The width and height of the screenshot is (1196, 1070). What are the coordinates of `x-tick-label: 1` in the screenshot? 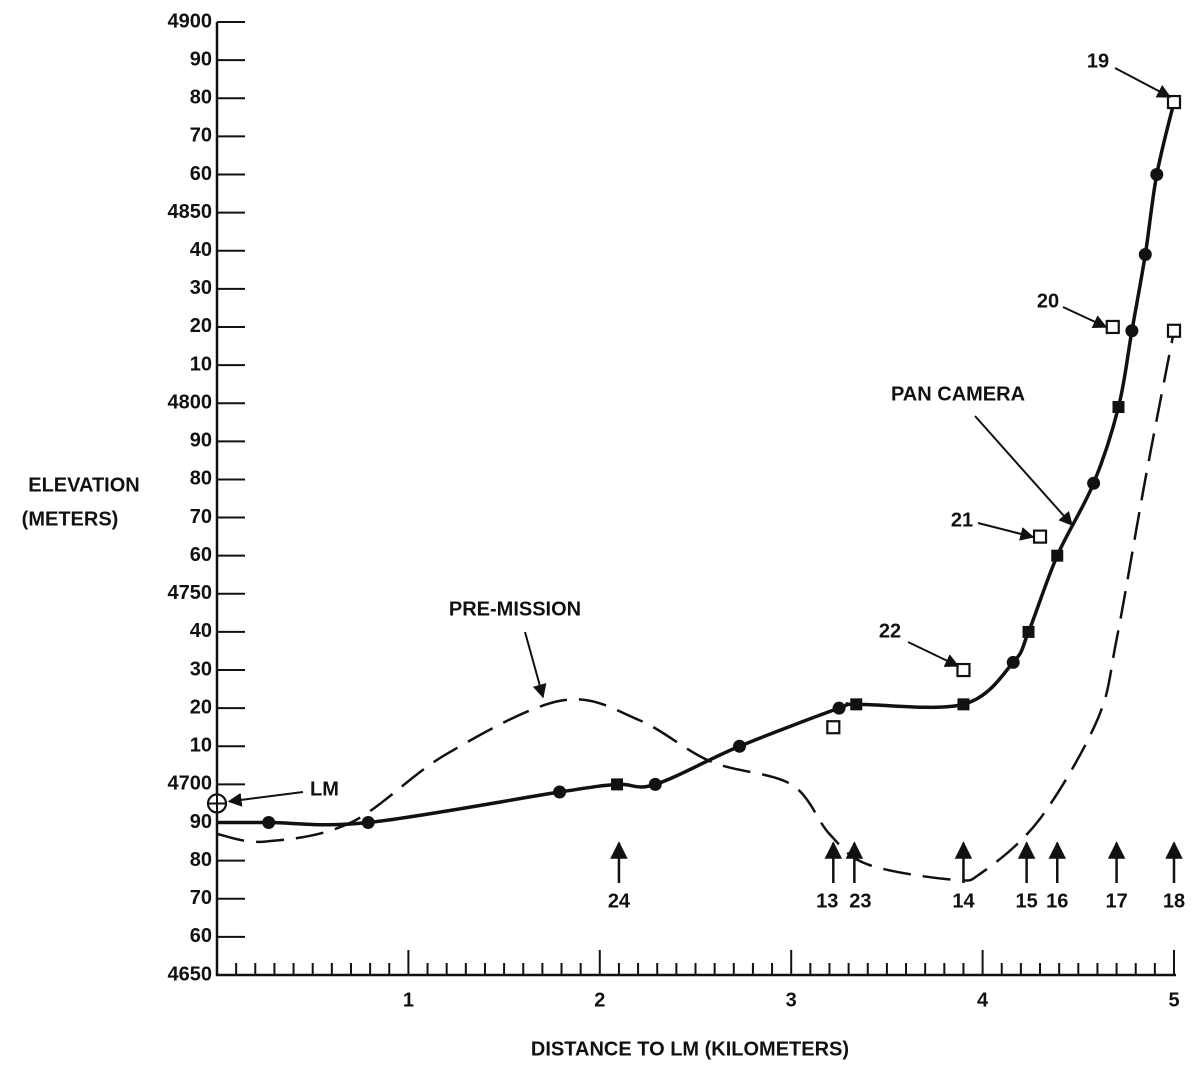 It's located at (408, 1000).